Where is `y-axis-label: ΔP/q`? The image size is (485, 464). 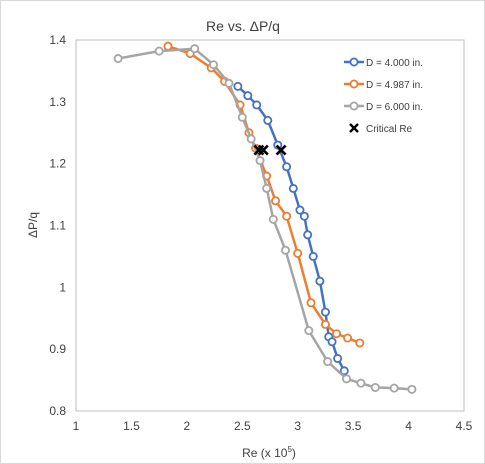
y-axis-label: ΔP/q is located at coordinates (33, 225).